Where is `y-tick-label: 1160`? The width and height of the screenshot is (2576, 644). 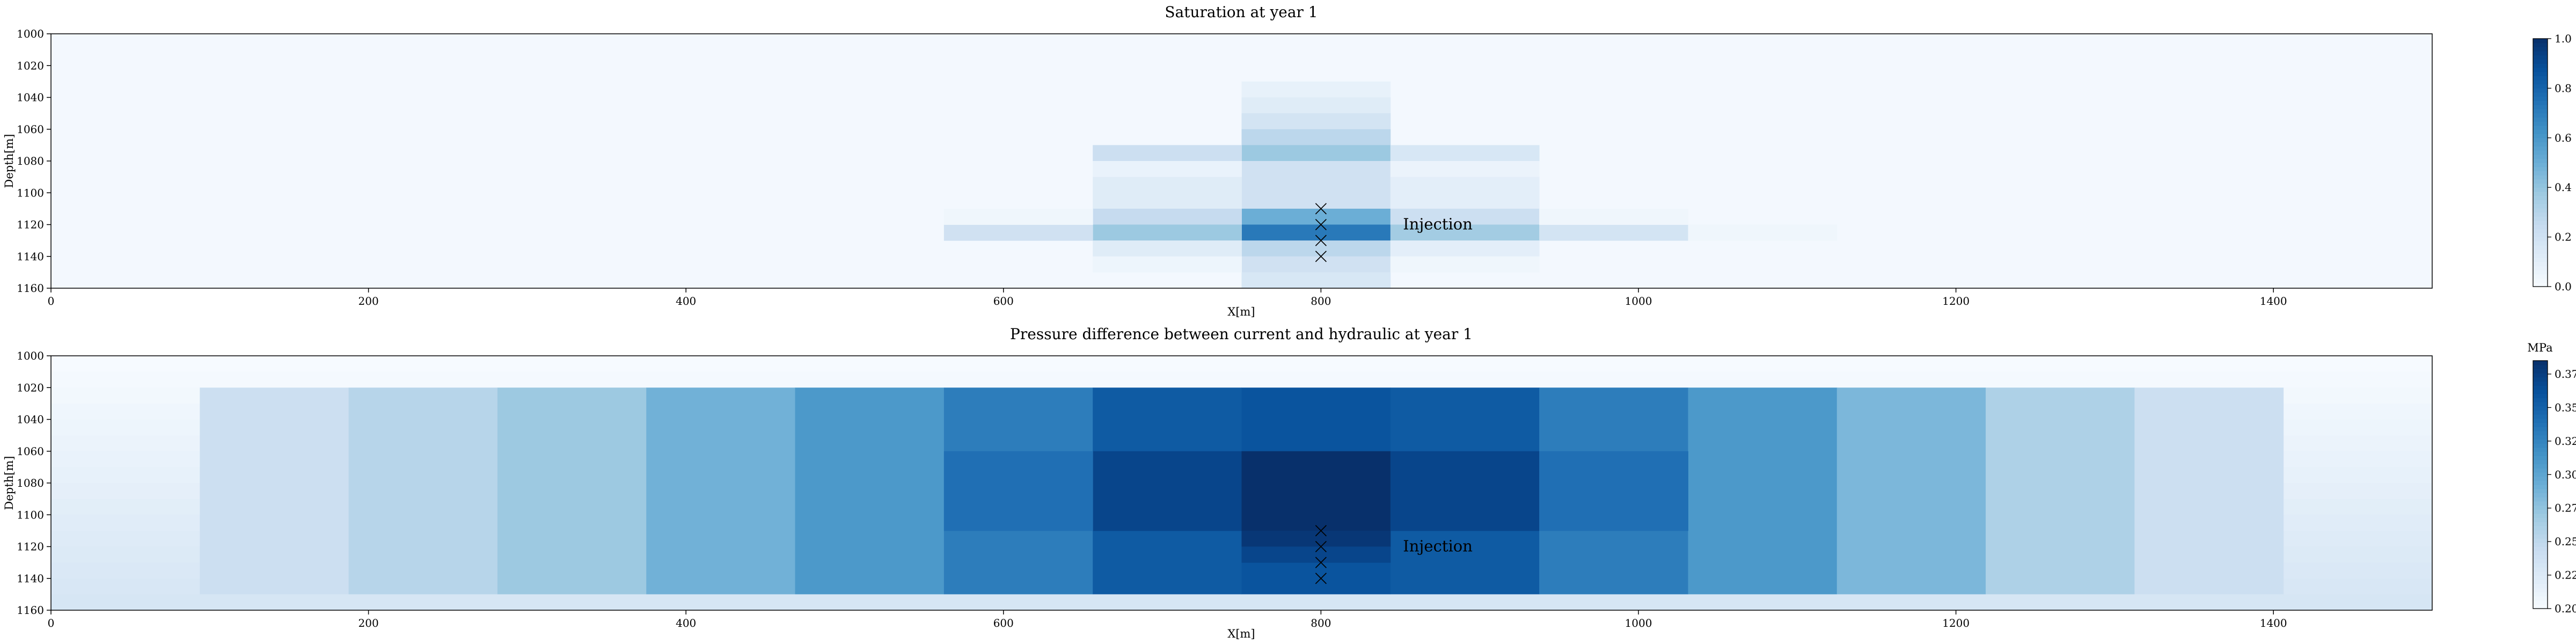
y-tick-label: 1160 is located at coordinates (30, 610).